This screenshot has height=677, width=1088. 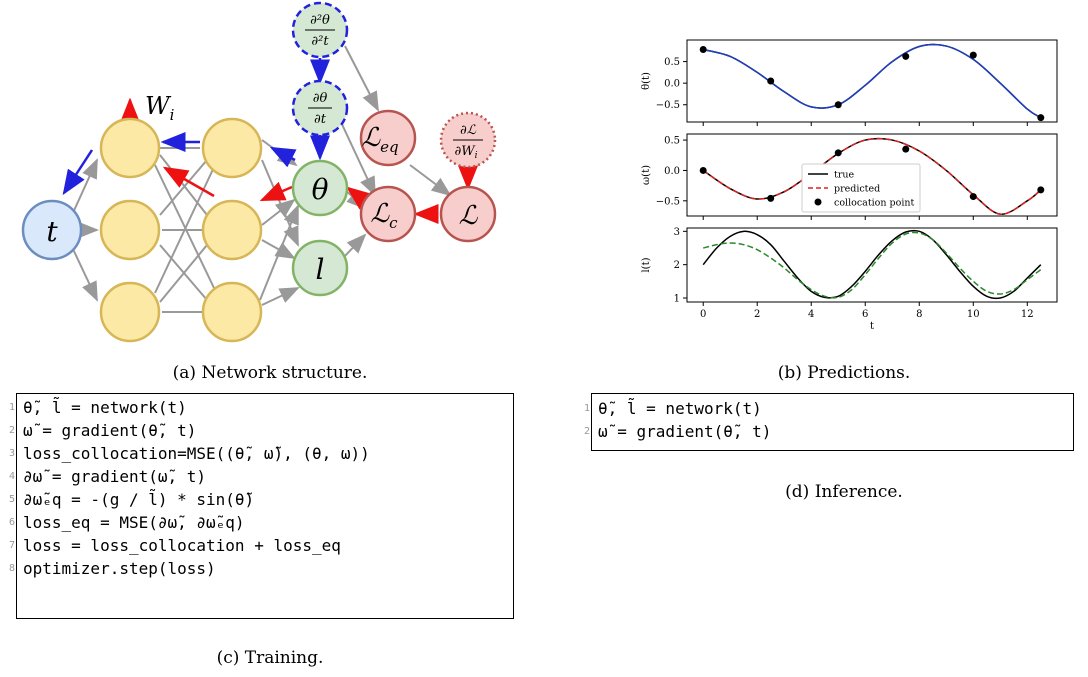 I want to click on loss-collocation-label: ℒc, so click(x=384, y=215).